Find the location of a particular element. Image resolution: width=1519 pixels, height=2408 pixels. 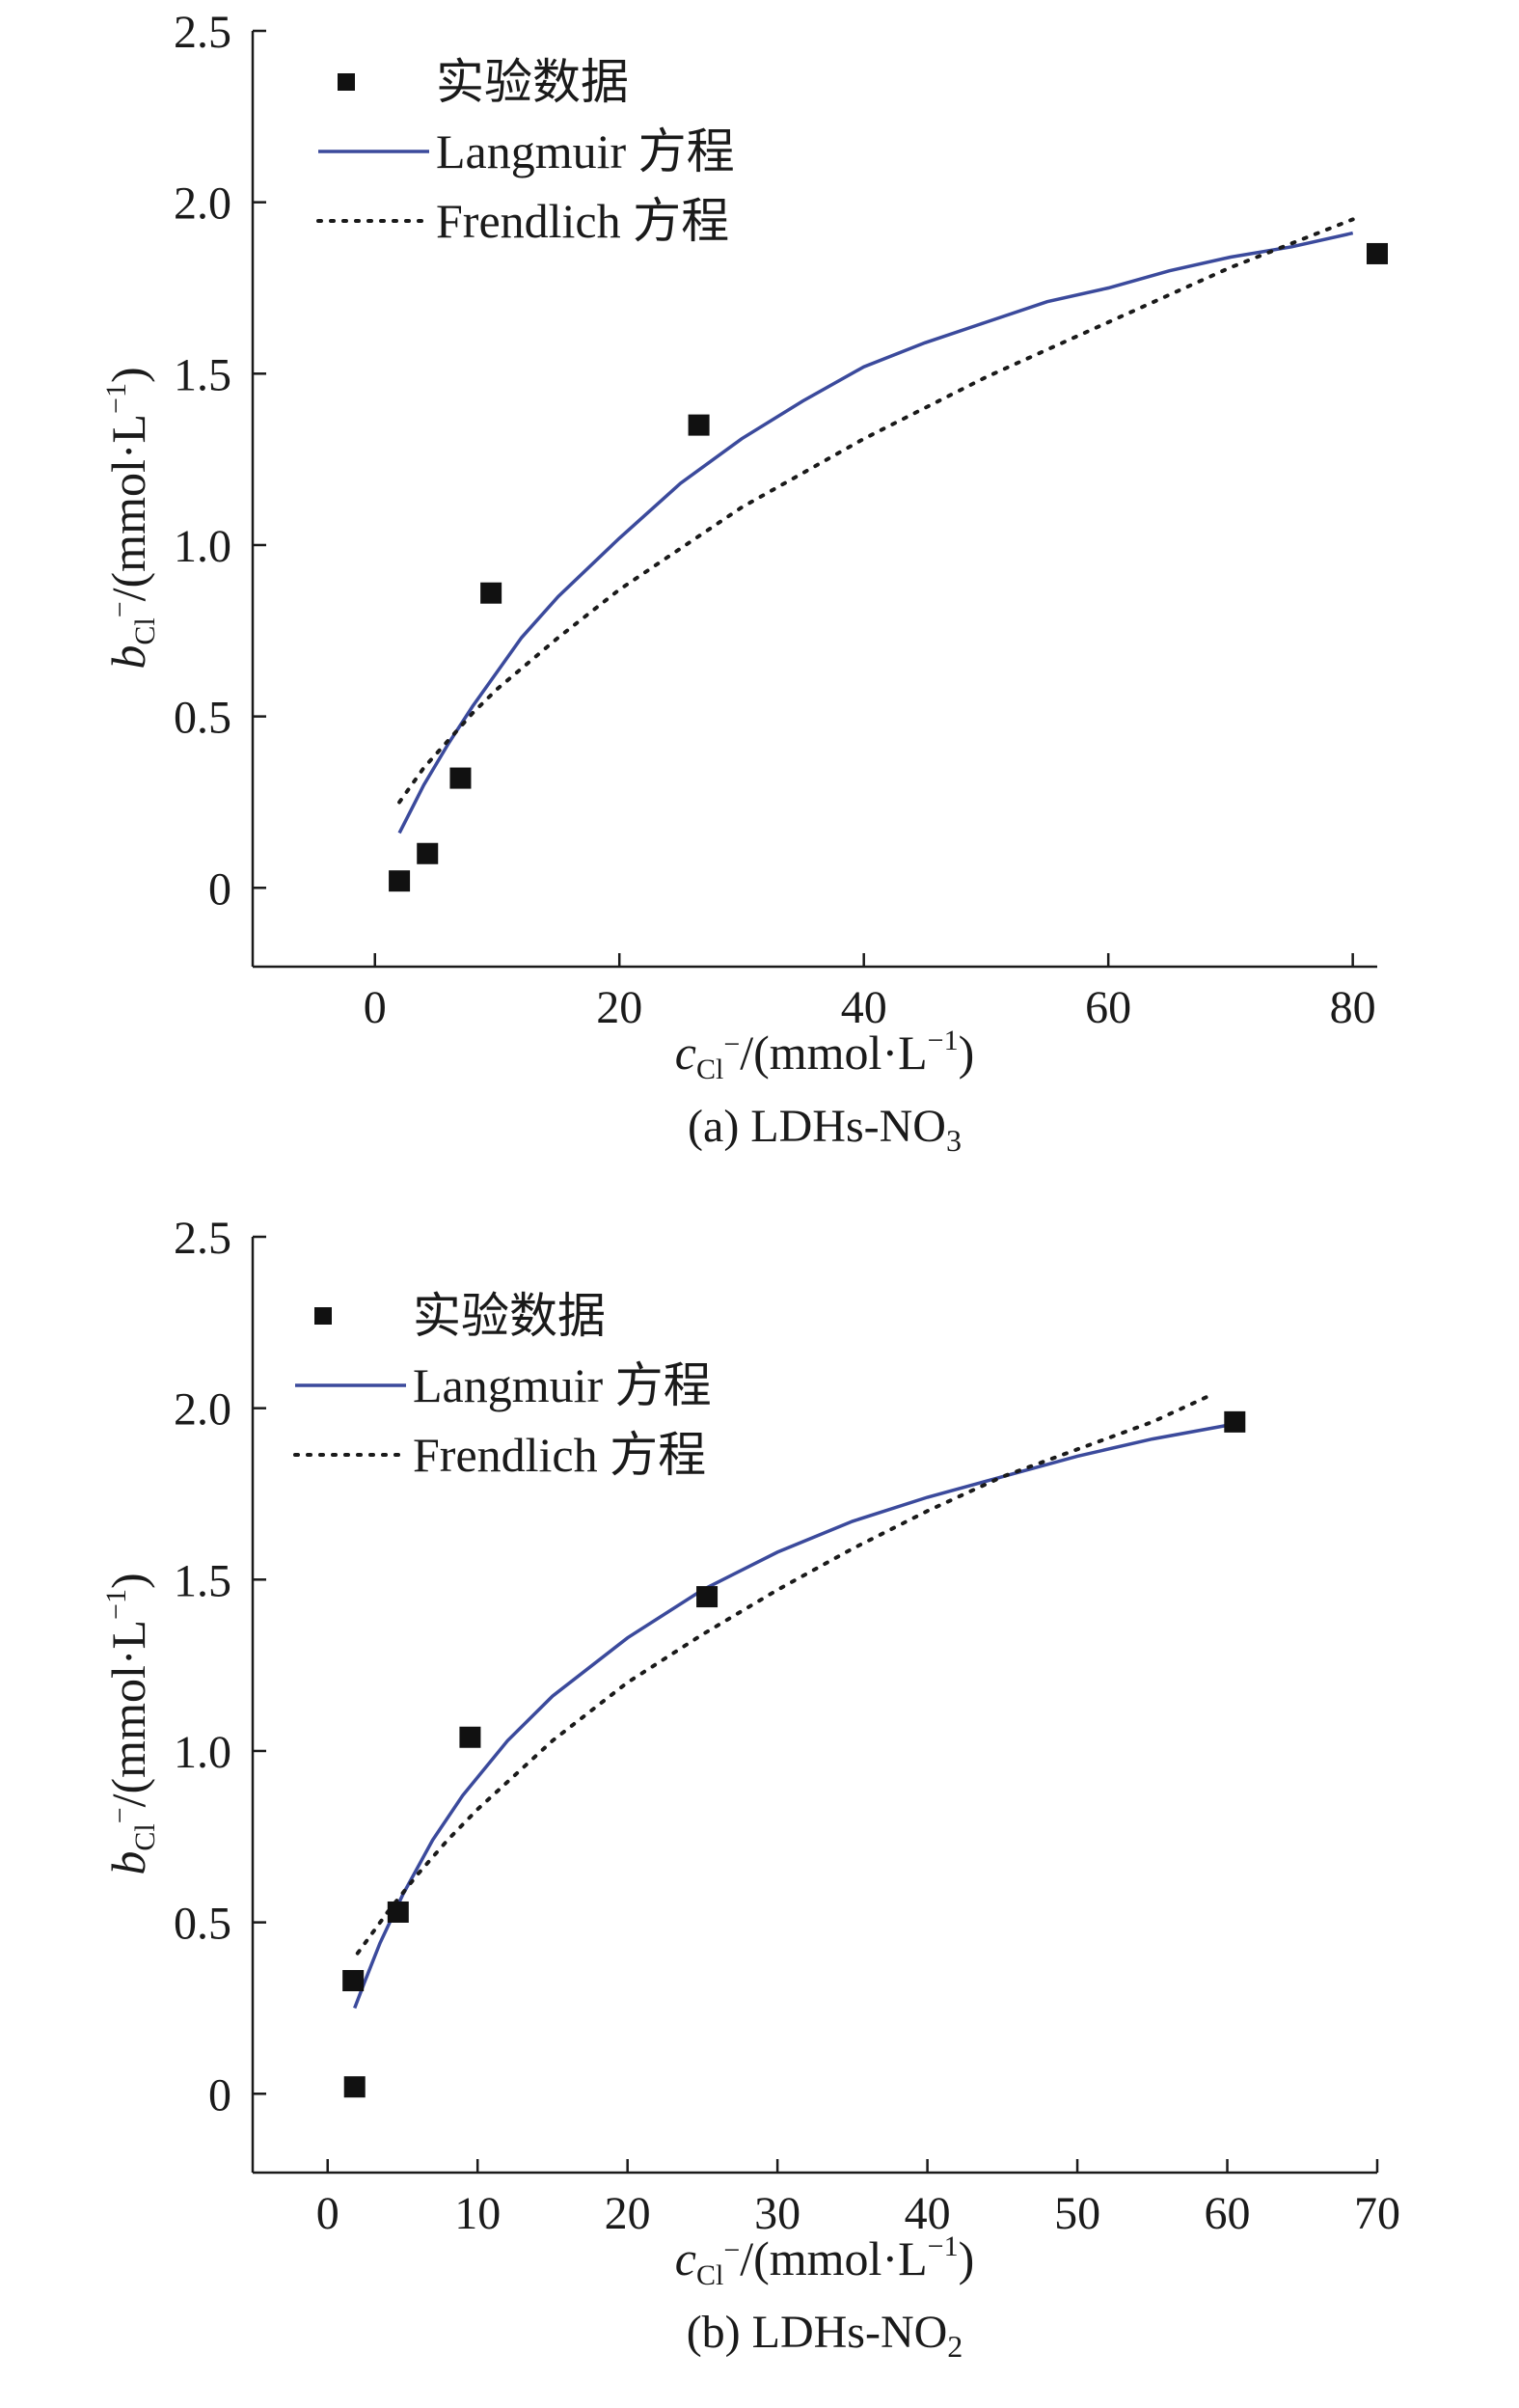

panel-caption: (b) LDHs-NO2 is located at coordinates (825, 2335).